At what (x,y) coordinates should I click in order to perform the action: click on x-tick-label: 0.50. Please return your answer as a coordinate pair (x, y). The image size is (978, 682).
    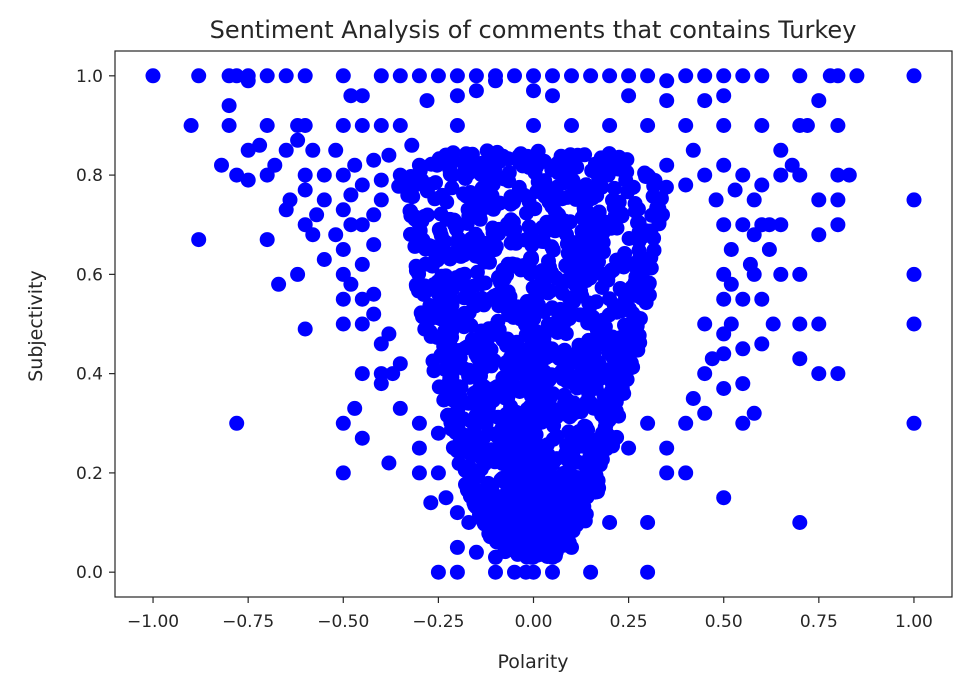
    Looking at the image, I should click on (724, 622).